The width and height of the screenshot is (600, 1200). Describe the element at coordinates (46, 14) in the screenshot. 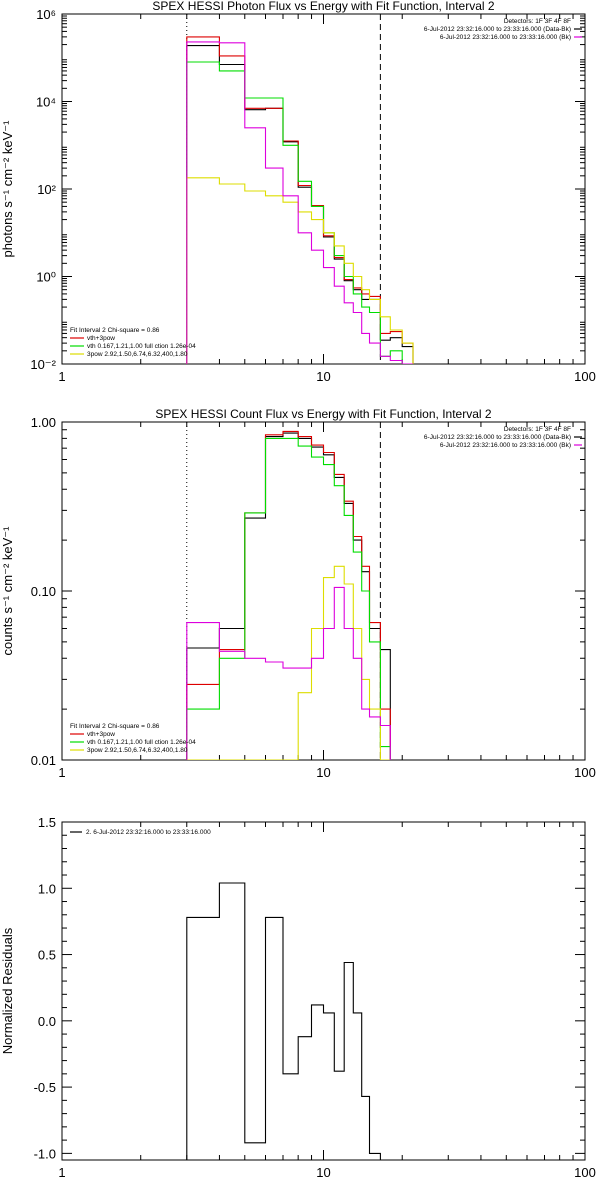

I see `y-tick-label: 10⁶` at that location.